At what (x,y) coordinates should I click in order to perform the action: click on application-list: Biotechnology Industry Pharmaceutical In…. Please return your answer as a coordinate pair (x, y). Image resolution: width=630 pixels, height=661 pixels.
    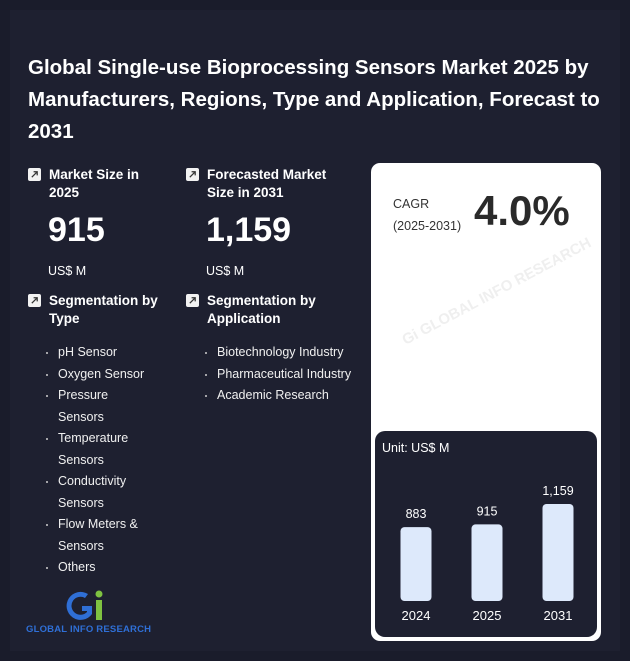
    Looking at the image, I should click on (285, 374).